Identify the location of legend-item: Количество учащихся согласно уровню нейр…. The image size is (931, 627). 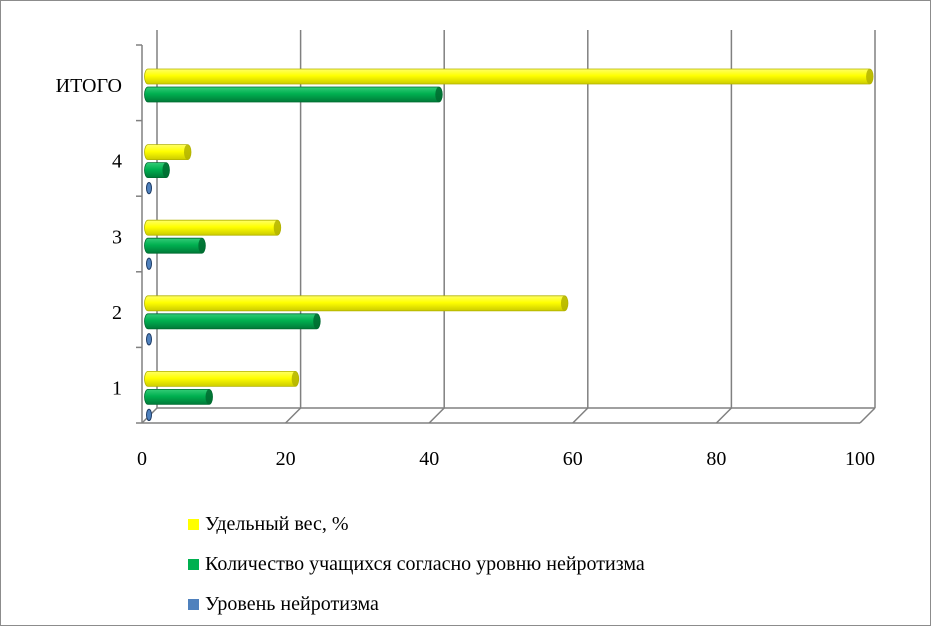
(416, 564).